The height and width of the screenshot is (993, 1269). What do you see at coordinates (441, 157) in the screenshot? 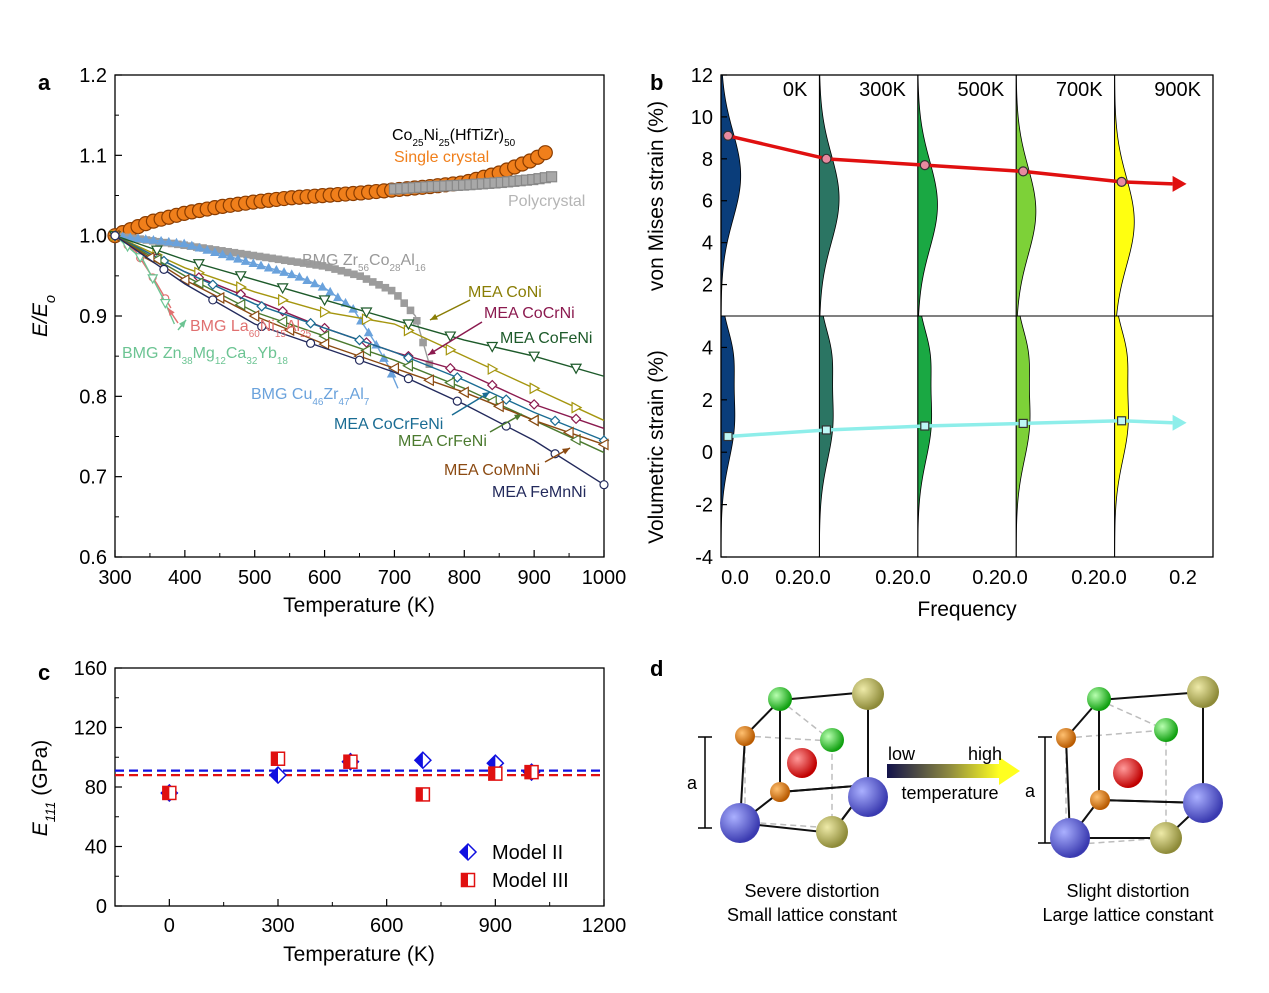
I see `annotation-label: Single crystal` at bounding box center [441, 157].